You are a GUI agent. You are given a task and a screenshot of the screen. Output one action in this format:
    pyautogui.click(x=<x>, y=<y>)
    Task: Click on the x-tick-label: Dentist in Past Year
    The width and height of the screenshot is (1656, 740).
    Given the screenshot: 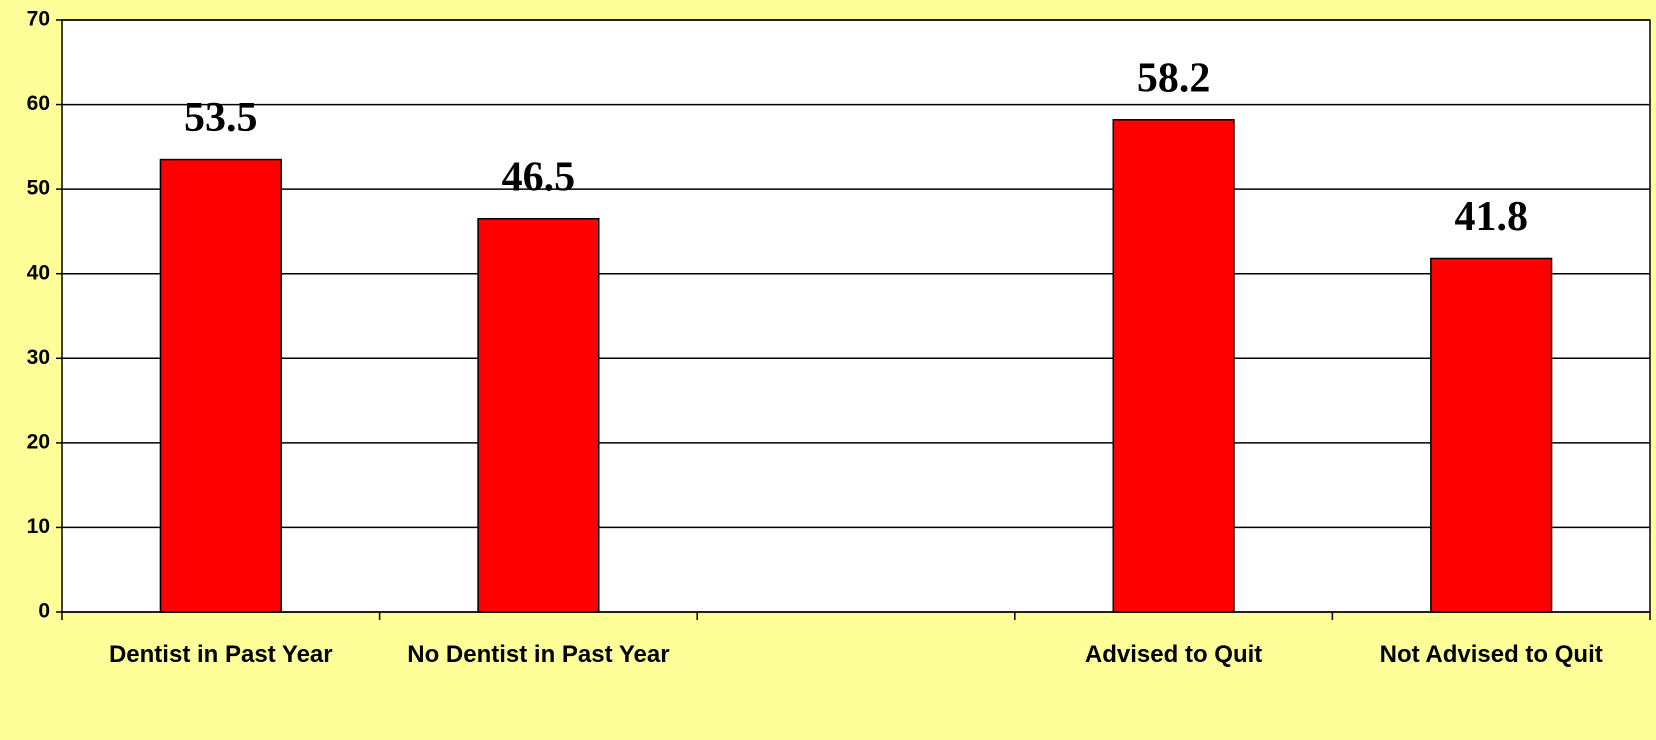 What is the action you would take?
    pyautogui.click(x=220, y=654)
    